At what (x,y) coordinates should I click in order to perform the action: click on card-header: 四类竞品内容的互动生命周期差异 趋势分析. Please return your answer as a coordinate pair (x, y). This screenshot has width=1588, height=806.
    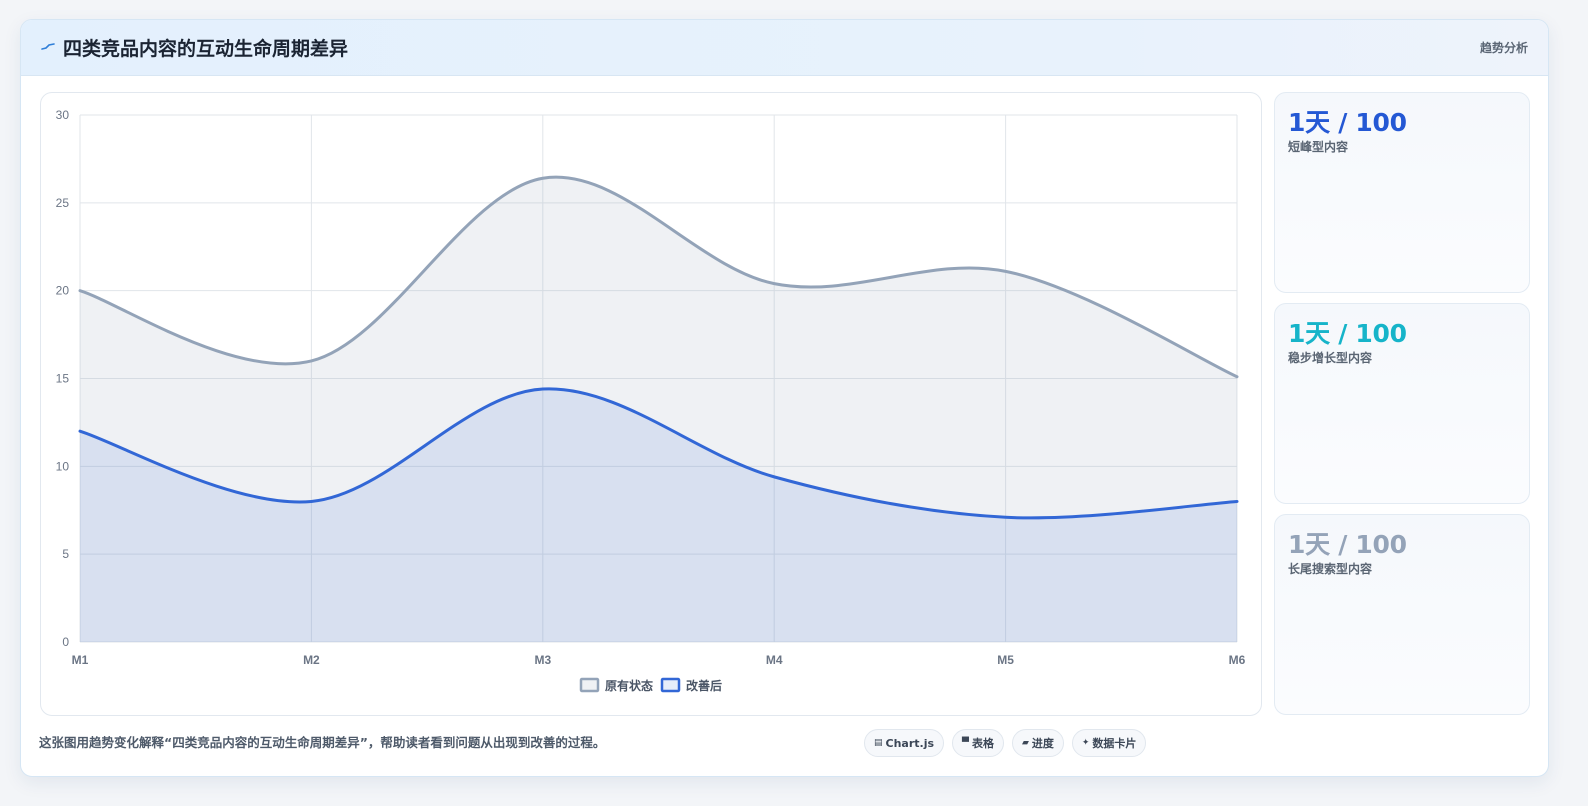
    Looking at the image, I should click on (784, 48).